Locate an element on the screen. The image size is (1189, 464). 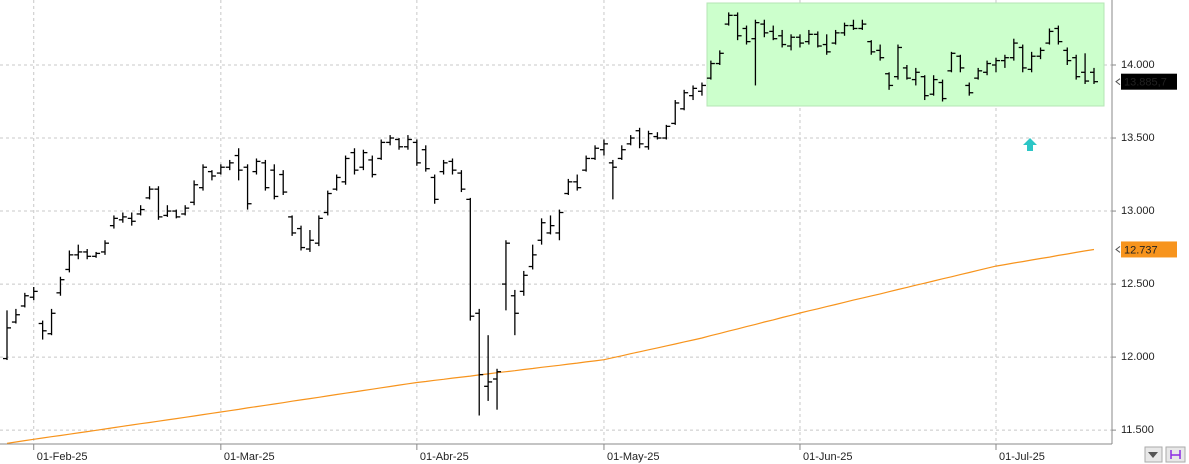
y-tick-label: 14.000 is located at coordinates (1138, 65).